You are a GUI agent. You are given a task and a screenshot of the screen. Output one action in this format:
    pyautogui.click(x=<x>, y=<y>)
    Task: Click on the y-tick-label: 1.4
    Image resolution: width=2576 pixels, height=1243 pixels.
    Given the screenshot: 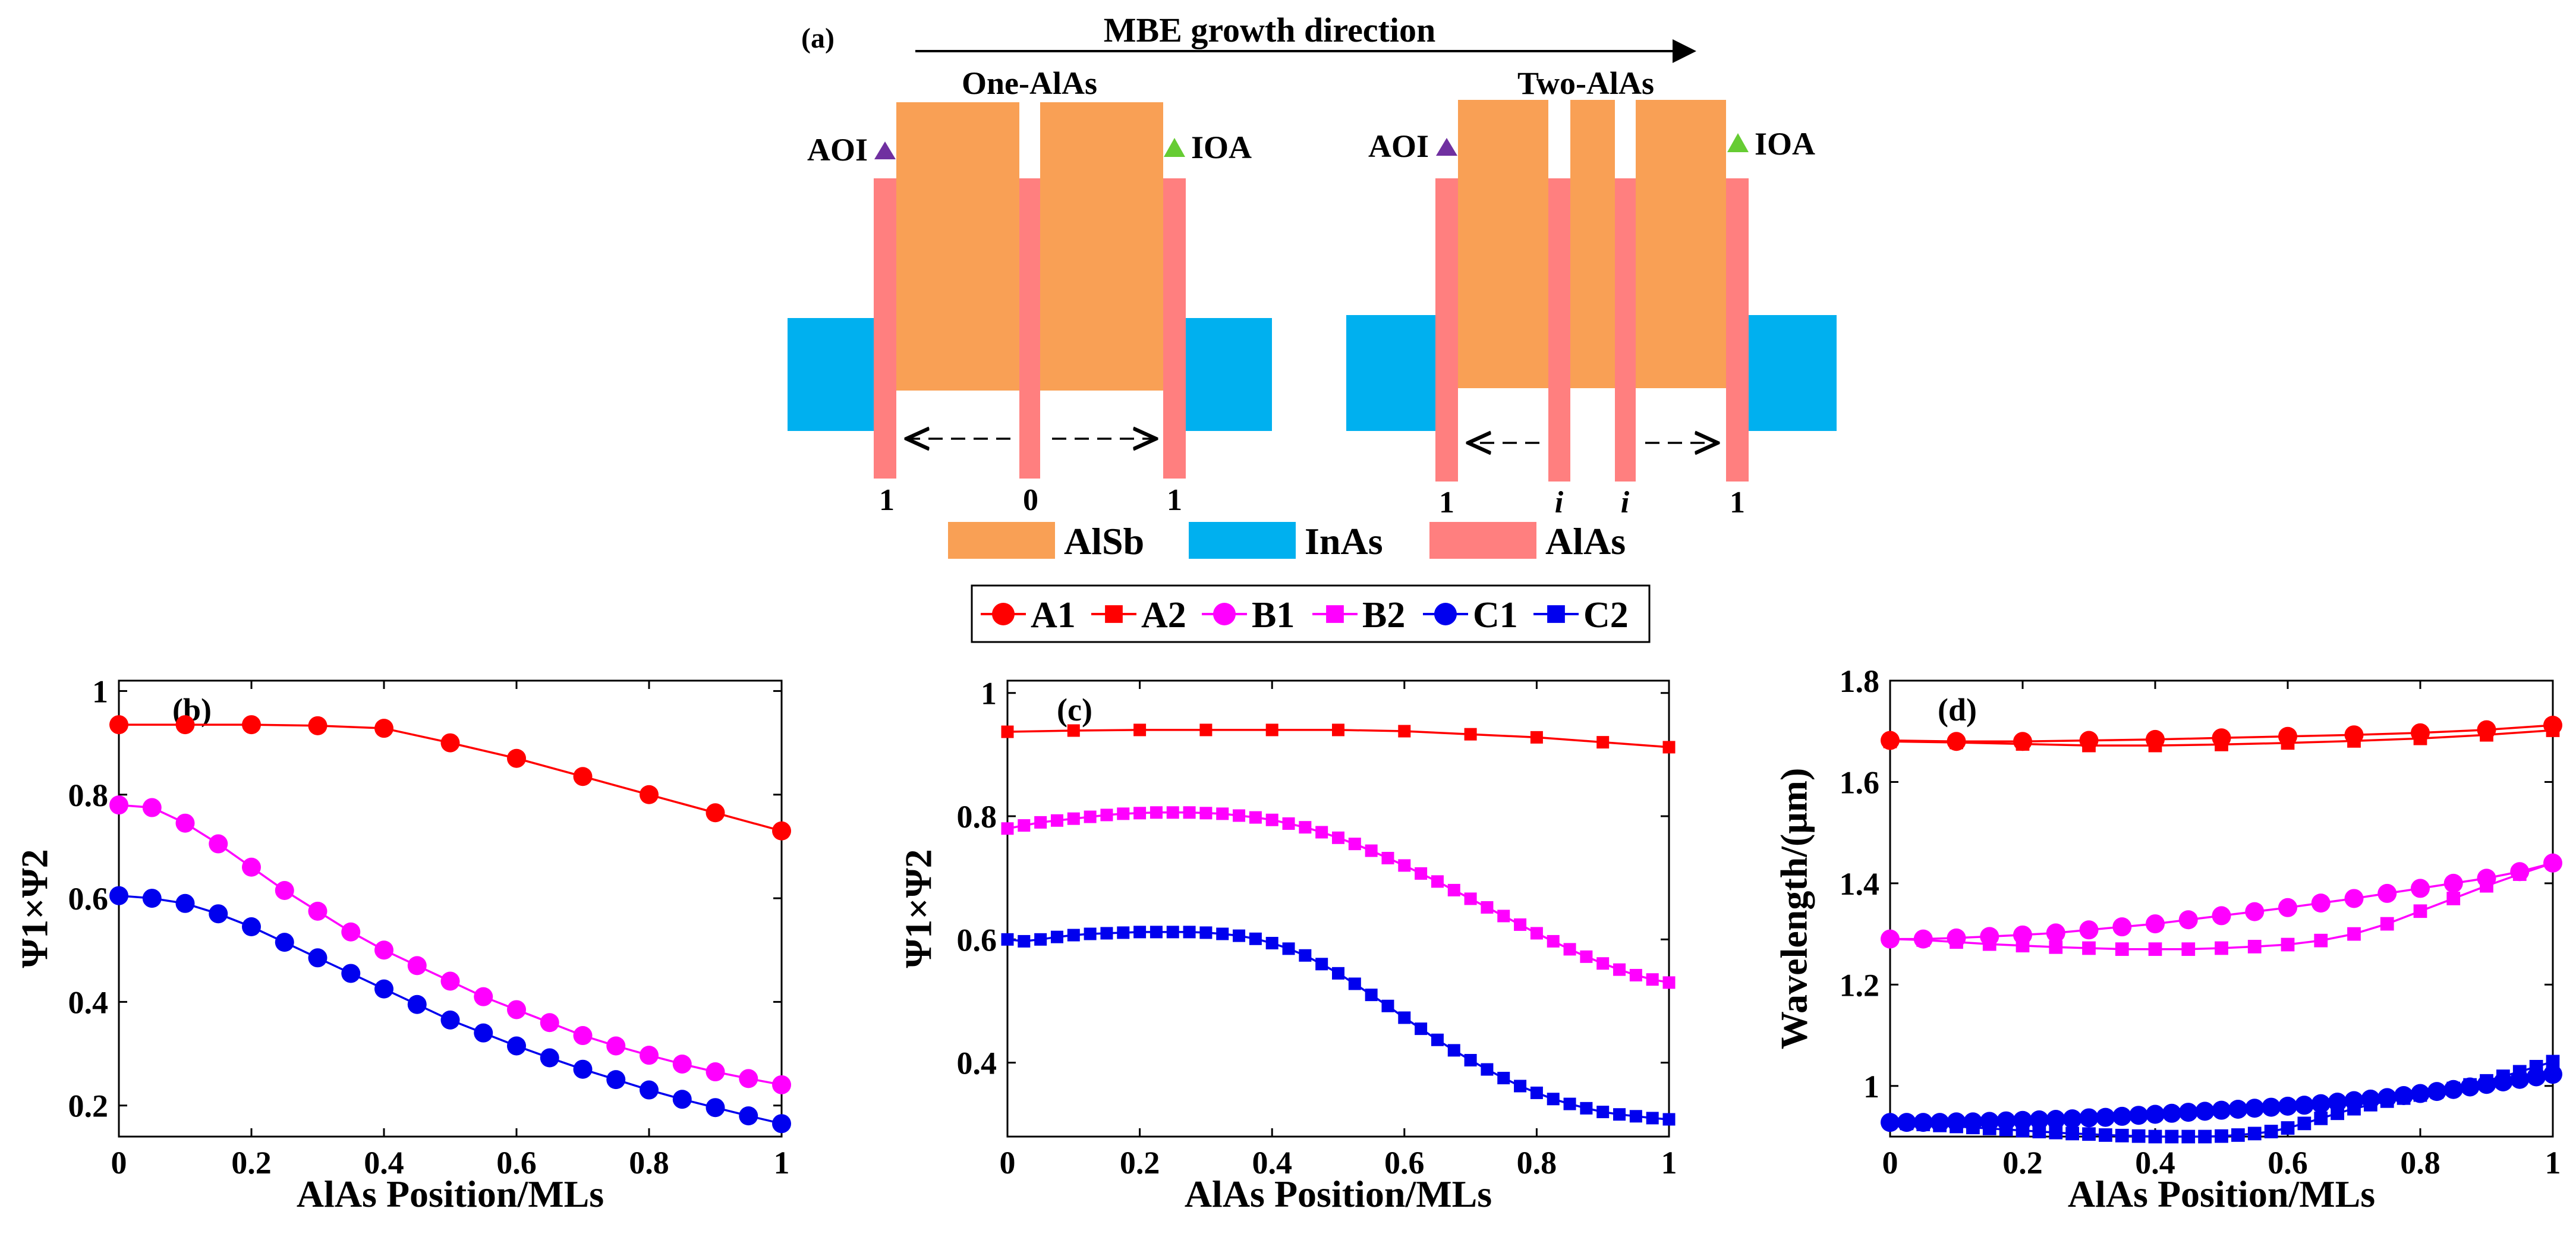 What is the action you would take?
    pyautogui.click(x=1860, y=884)
    